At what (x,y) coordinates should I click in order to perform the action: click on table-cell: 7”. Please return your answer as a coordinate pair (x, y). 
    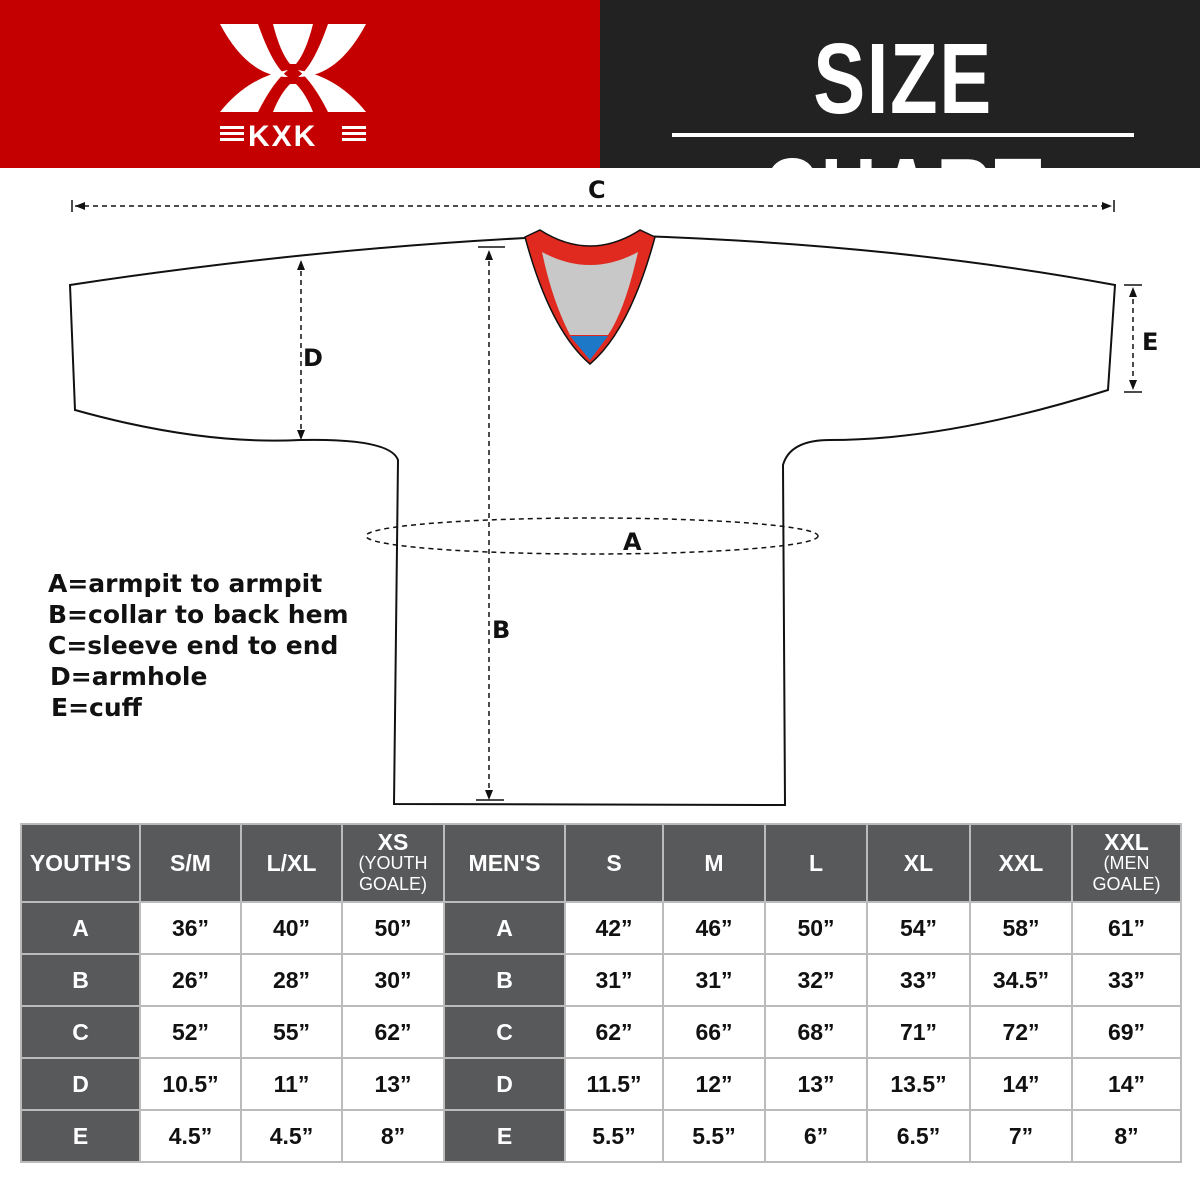
    Looking at the image, I should click on (1021, 1136).